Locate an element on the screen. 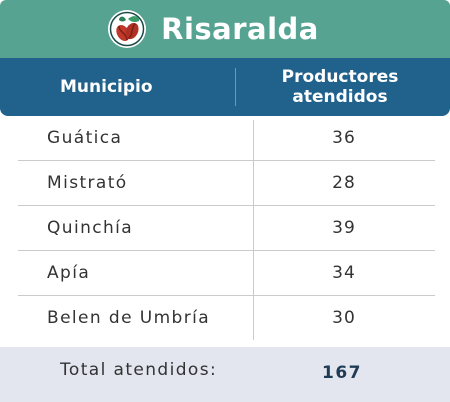 This screenshot has height=402, width=450. column-header-productores: Productores atendidos is located at coordinates (340, 87).